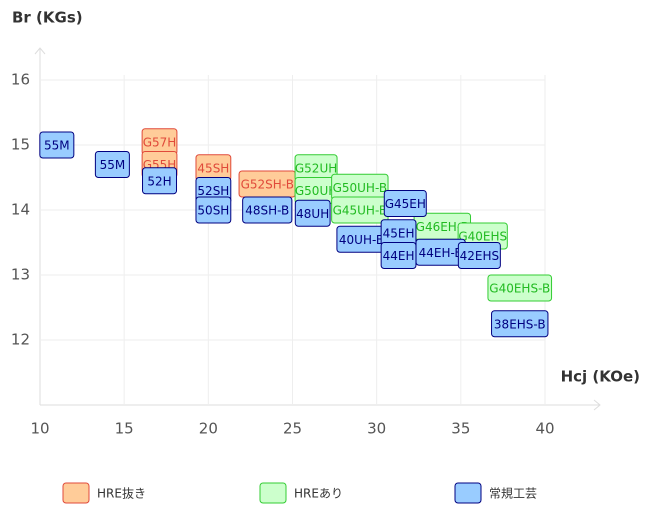  What do you see at coordinates (267, 185) in the screenshot?
I see `point-label: G52SH-B` at bounding box center [267, 185].